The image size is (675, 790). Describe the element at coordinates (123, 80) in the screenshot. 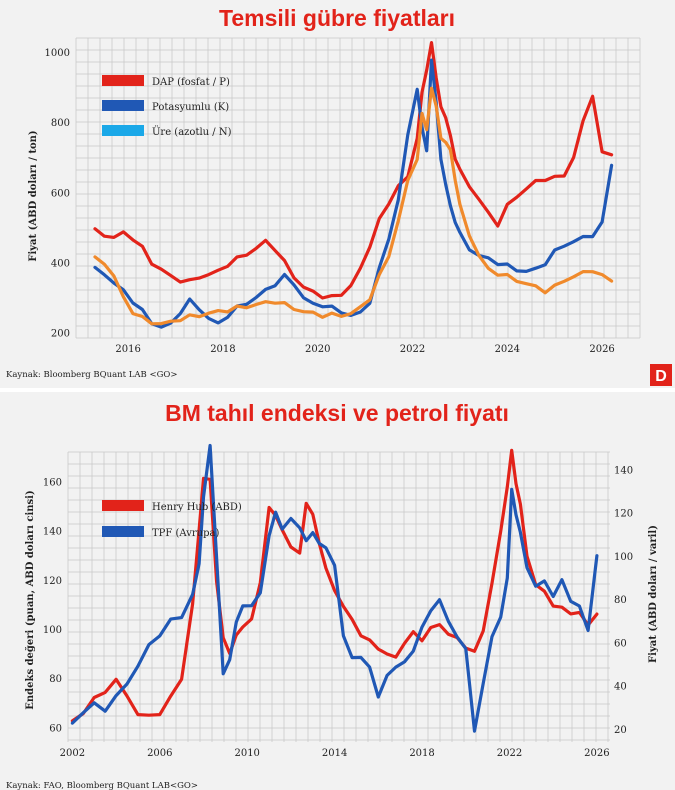

I see `legend-swatch-dap` at that location.